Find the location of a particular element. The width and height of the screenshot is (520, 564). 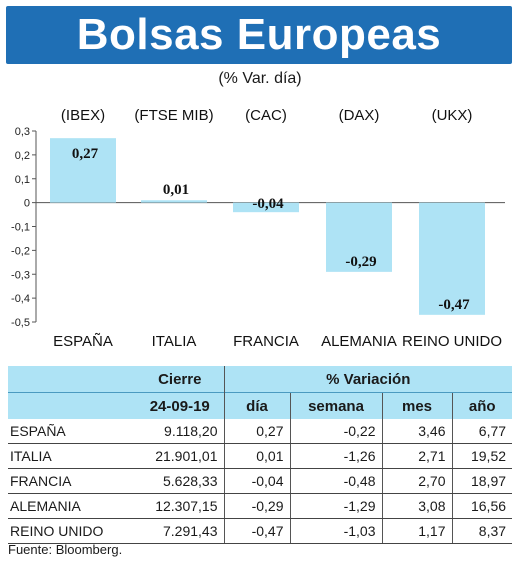

cell-semana: -0,48 is located at coordinates (335, 481).